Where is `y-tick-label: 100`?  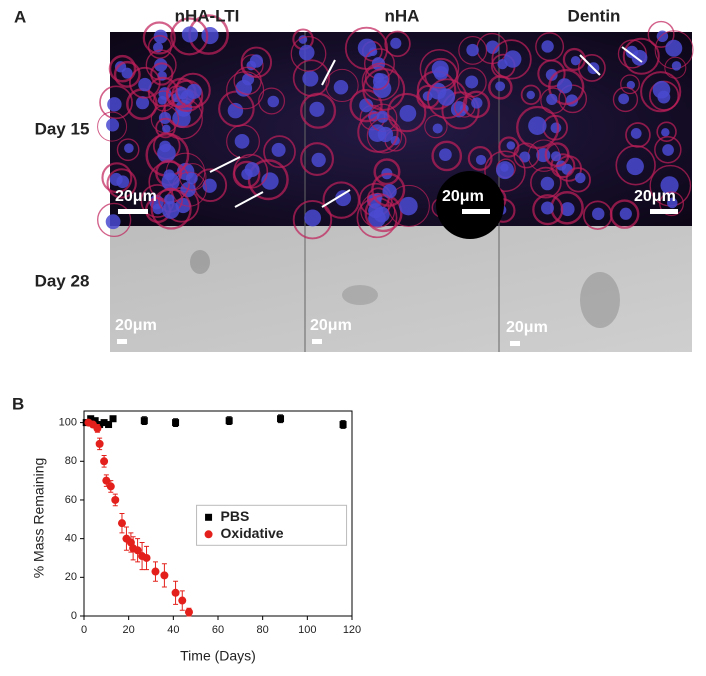
y-tick-label: 100 is located at coordinates (68, 423).